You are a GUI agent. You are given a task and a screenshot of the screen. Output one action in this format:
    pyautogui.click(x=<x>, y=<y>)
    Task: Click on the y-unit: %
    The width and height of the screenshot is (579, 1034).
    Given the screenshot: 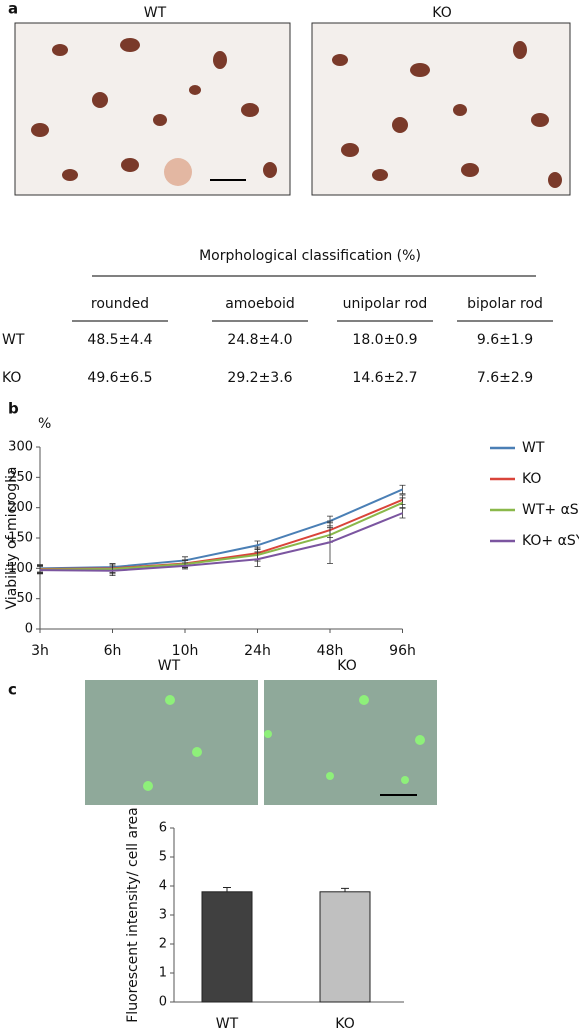 What is the action you would take?
    pyautogui.click(x=44, y=424)
    